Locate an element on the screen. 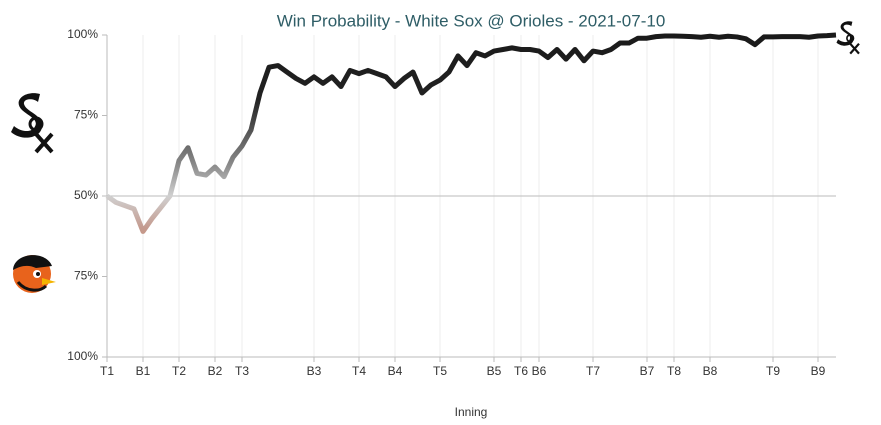  x-tick-label: B9 is located at coordinates (818, 371).